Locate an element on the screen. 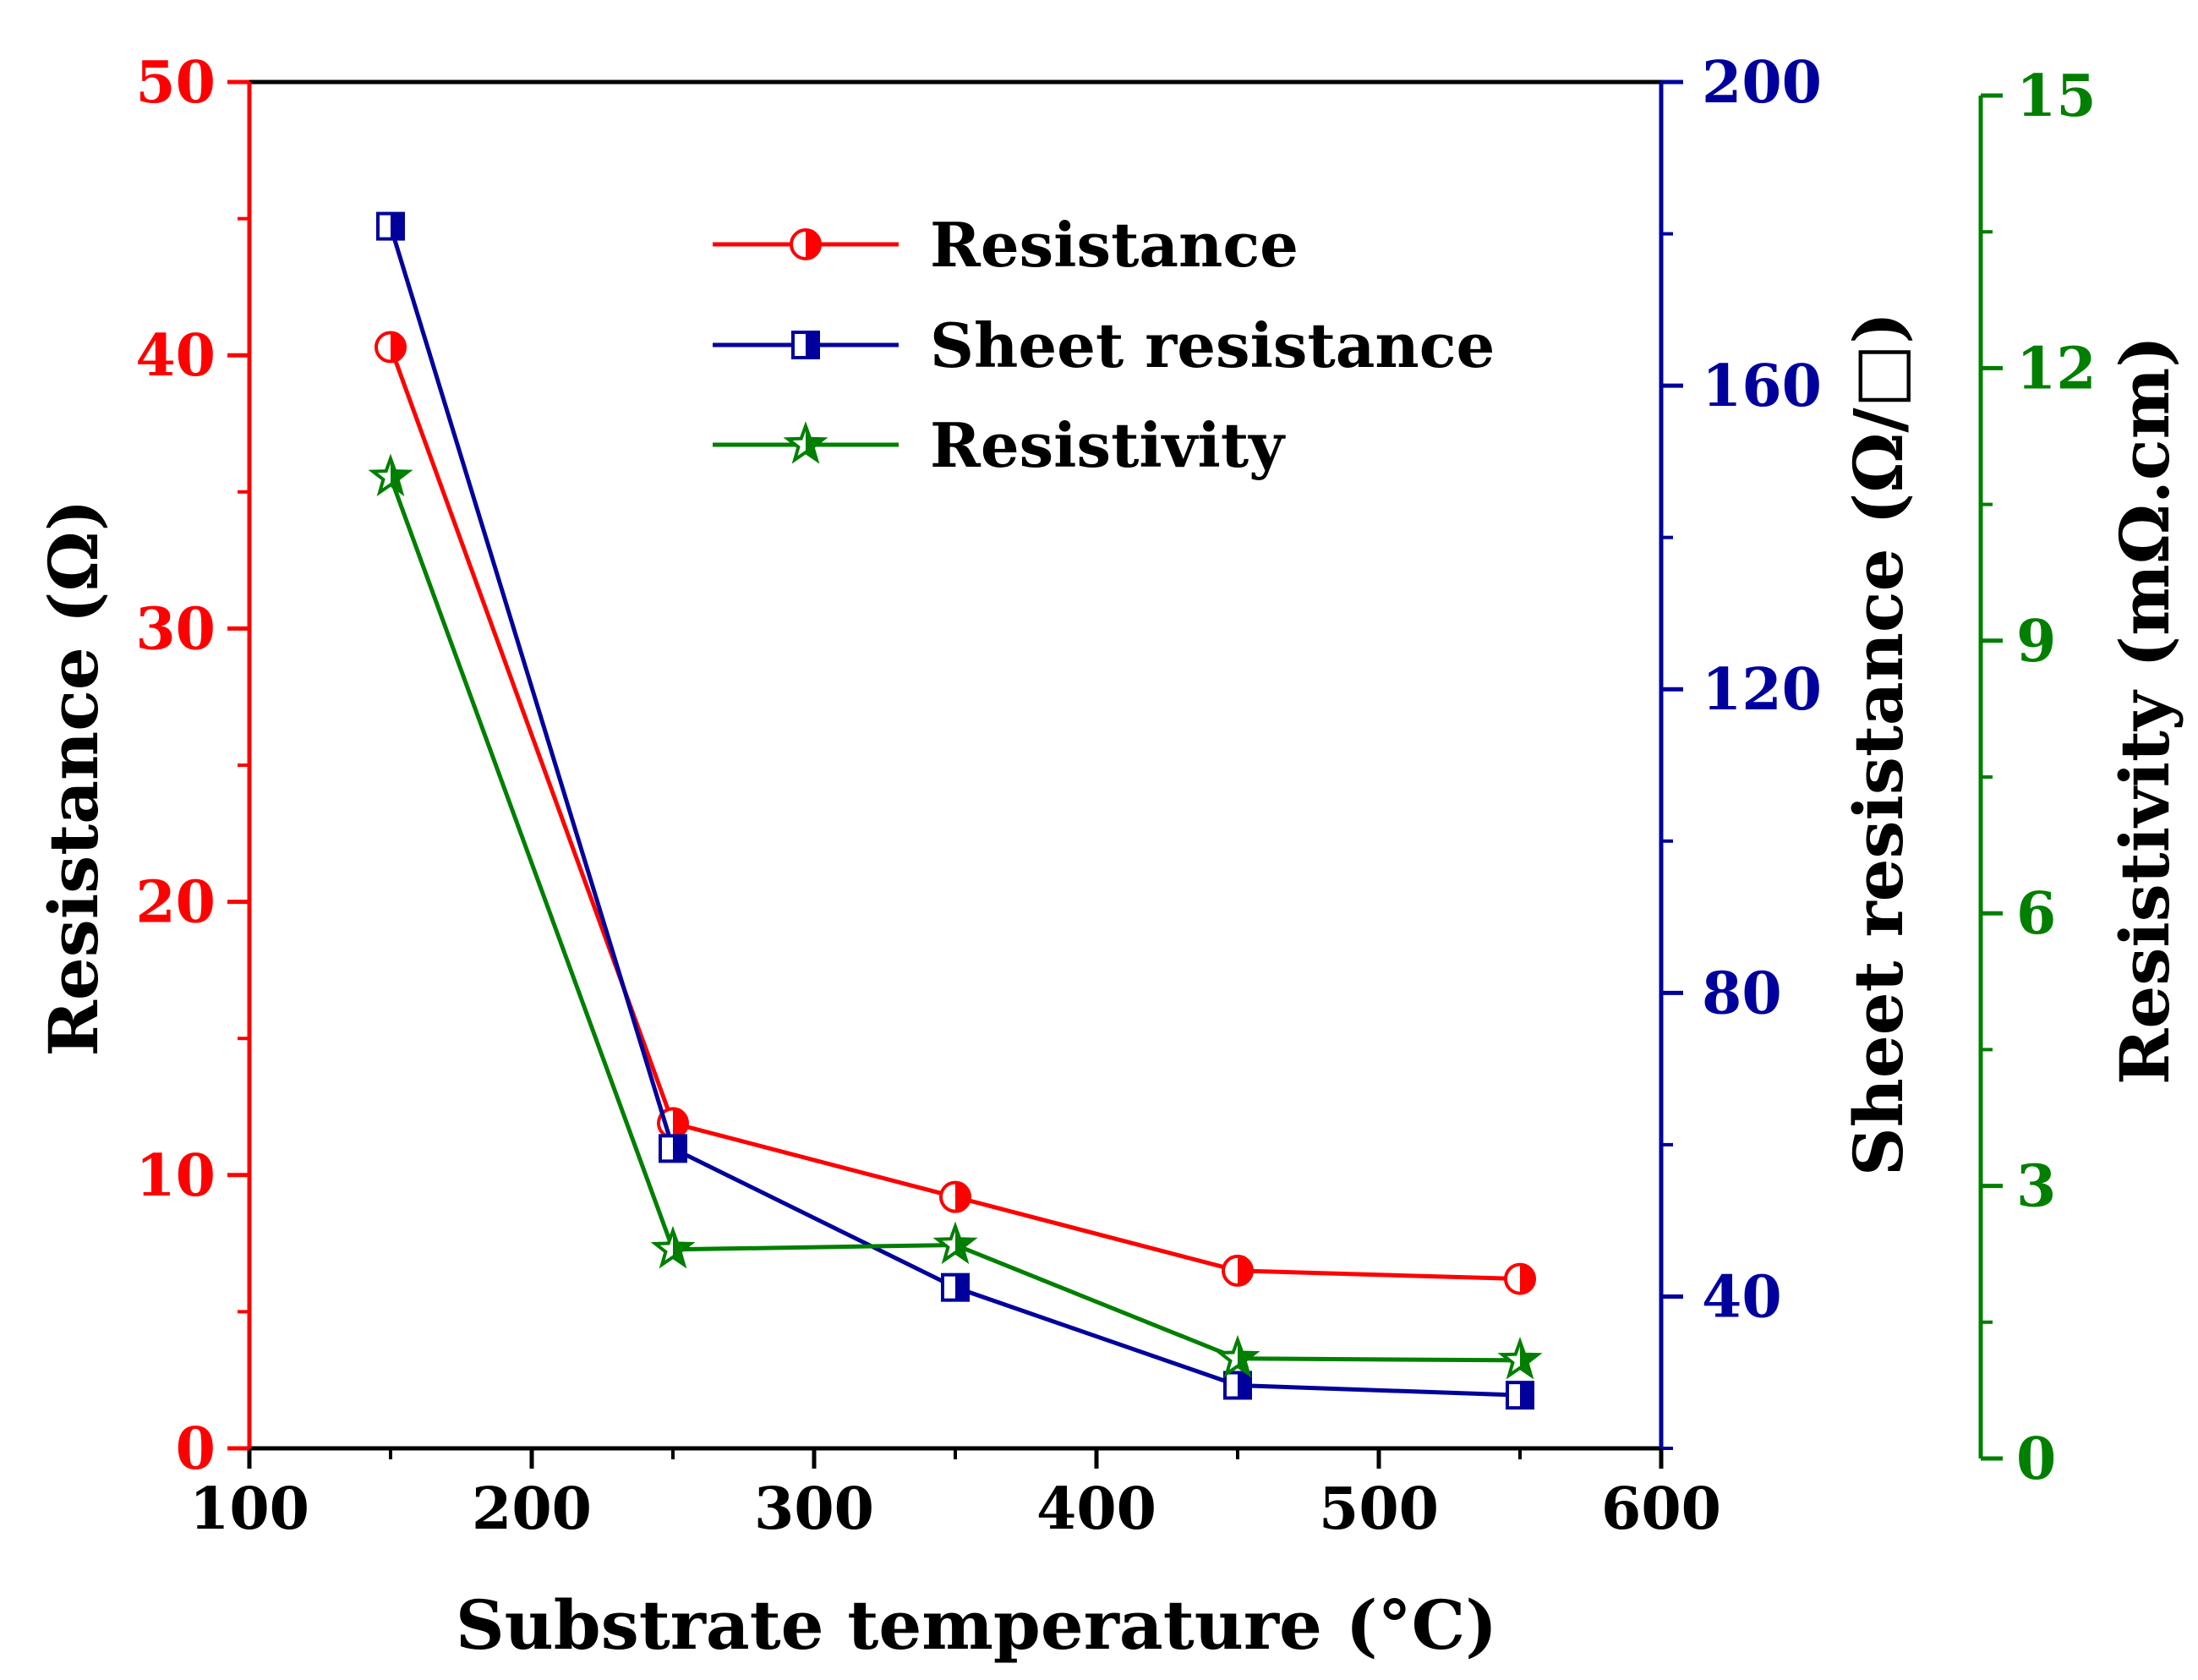  left-tick-label: 10 is located at coordinates (175, 1176).